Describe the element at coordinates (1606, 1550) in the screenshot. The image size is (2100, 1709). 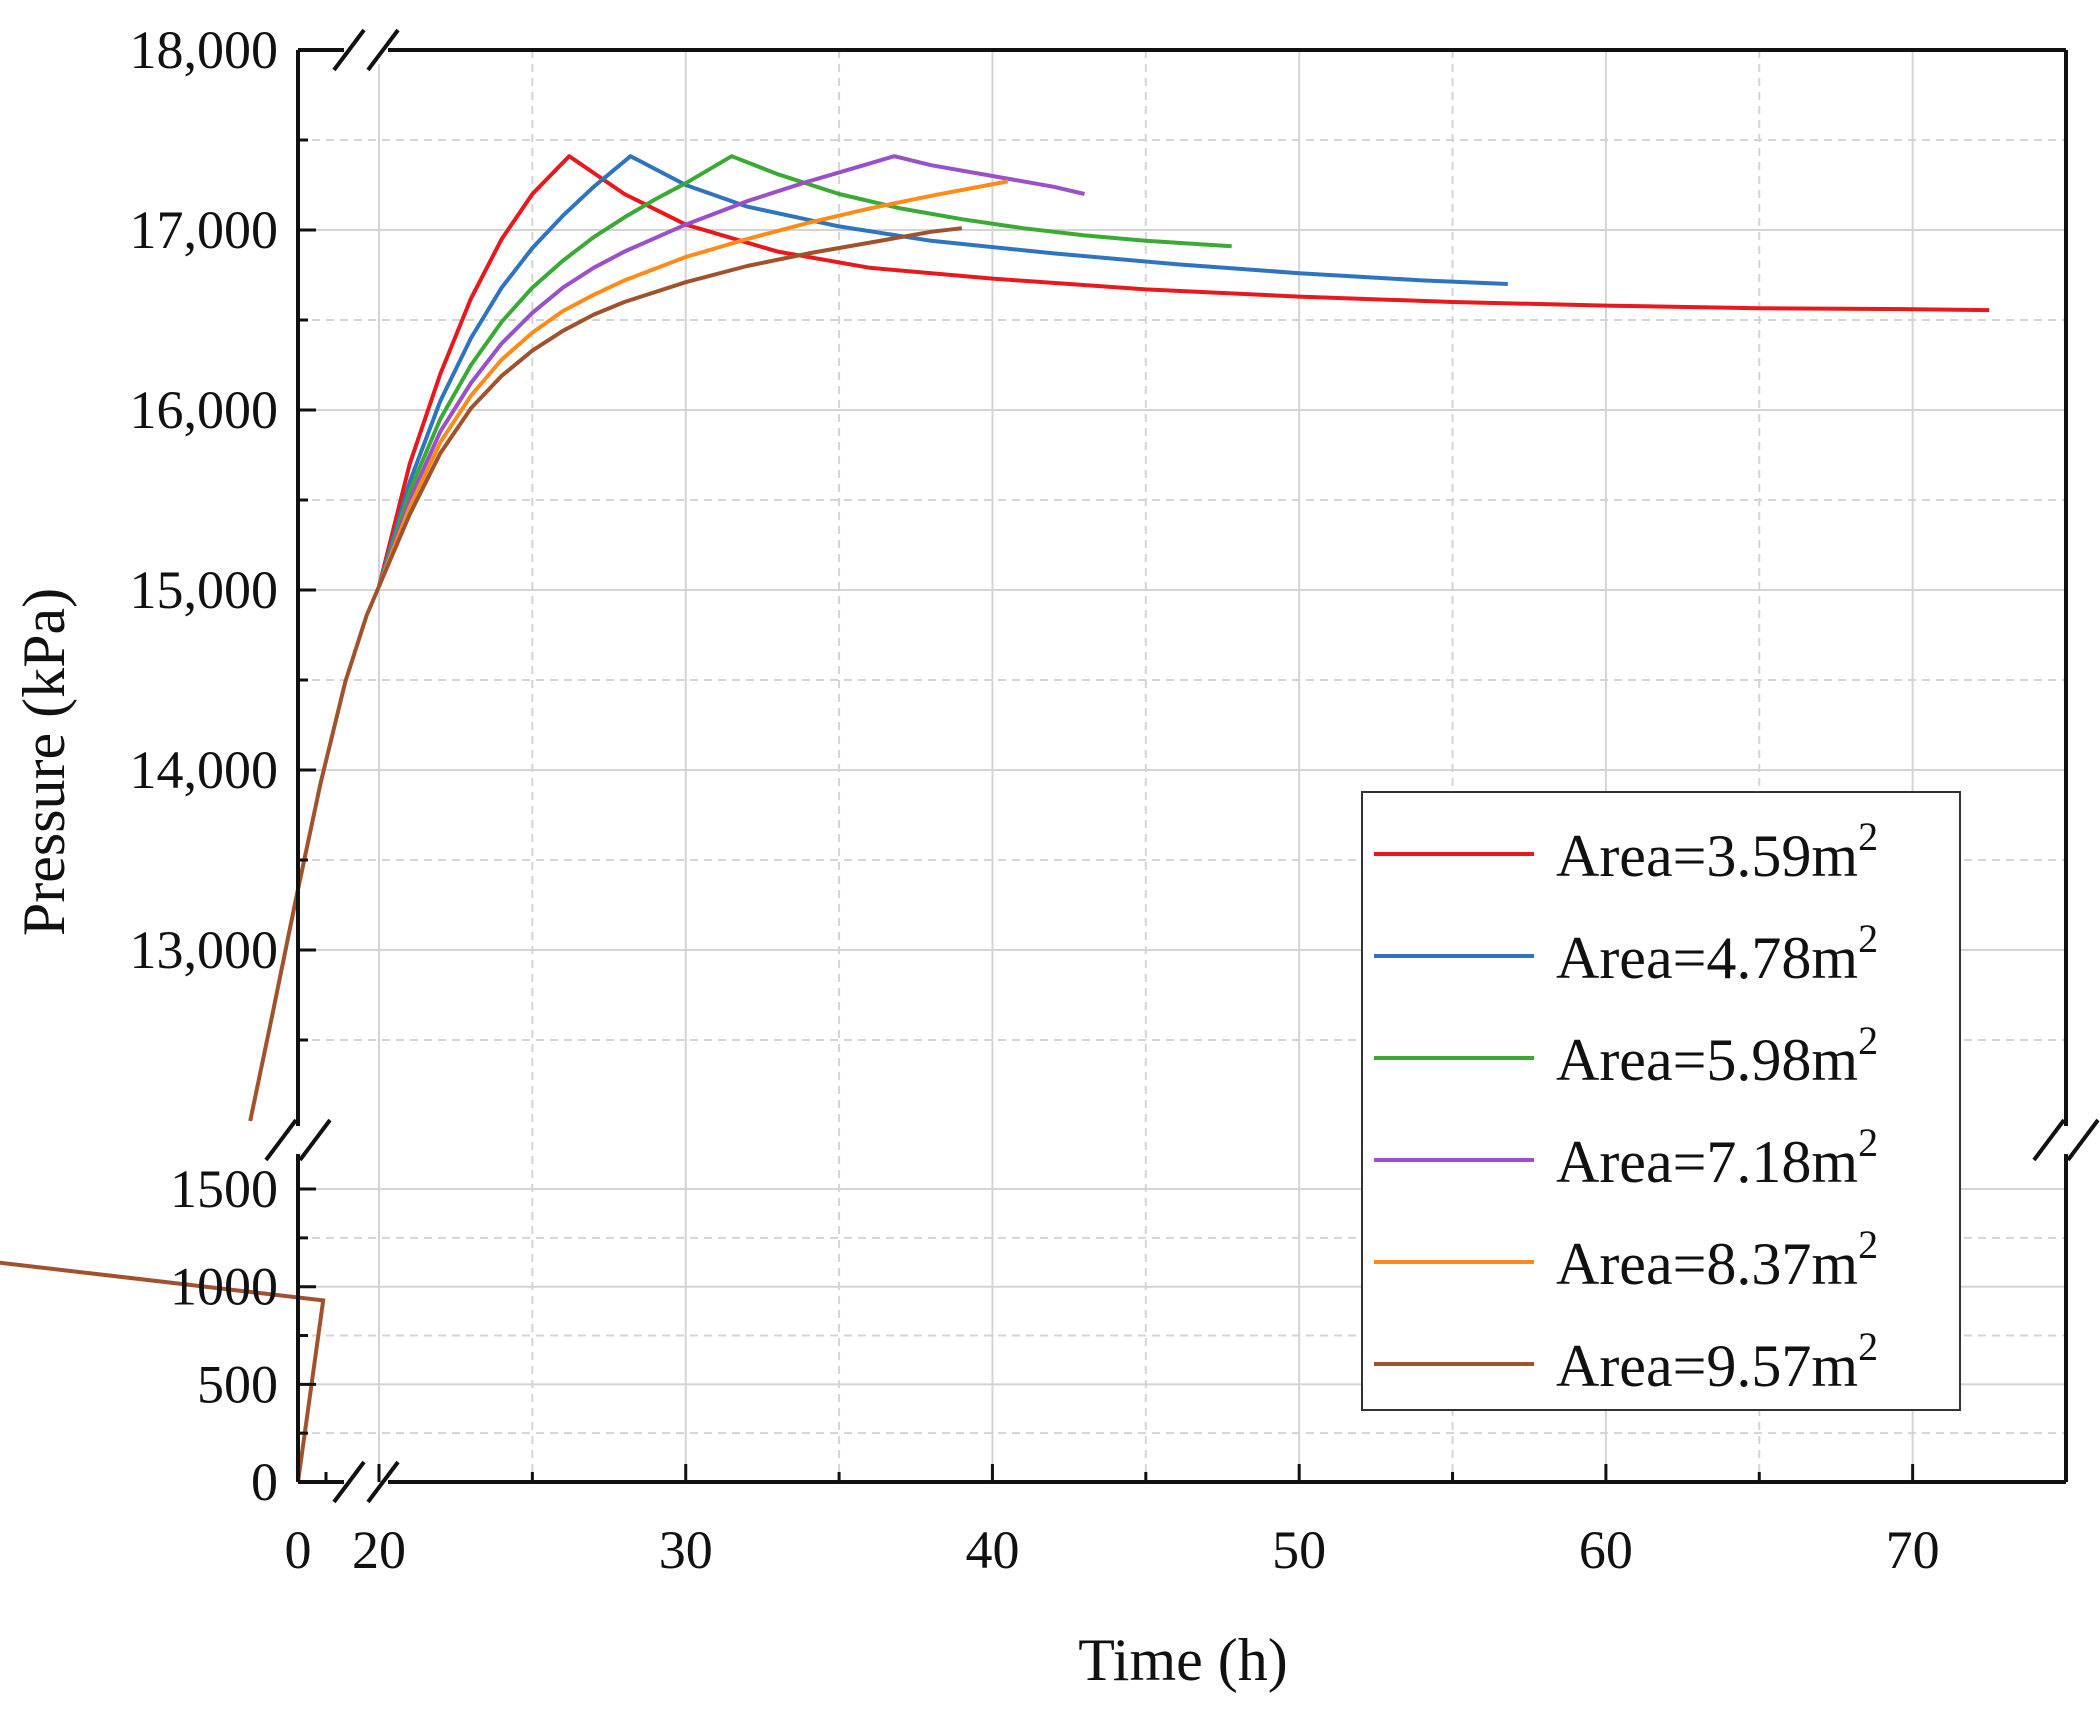
I see `x-tick-label: 60` at that location.